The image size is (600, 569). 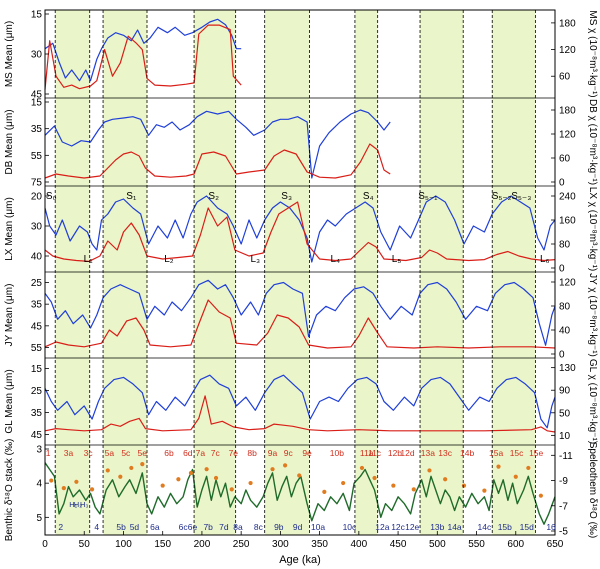 I want to click on left-axis-title-JY: JY Mean (μm), so click(x=9, y=315).